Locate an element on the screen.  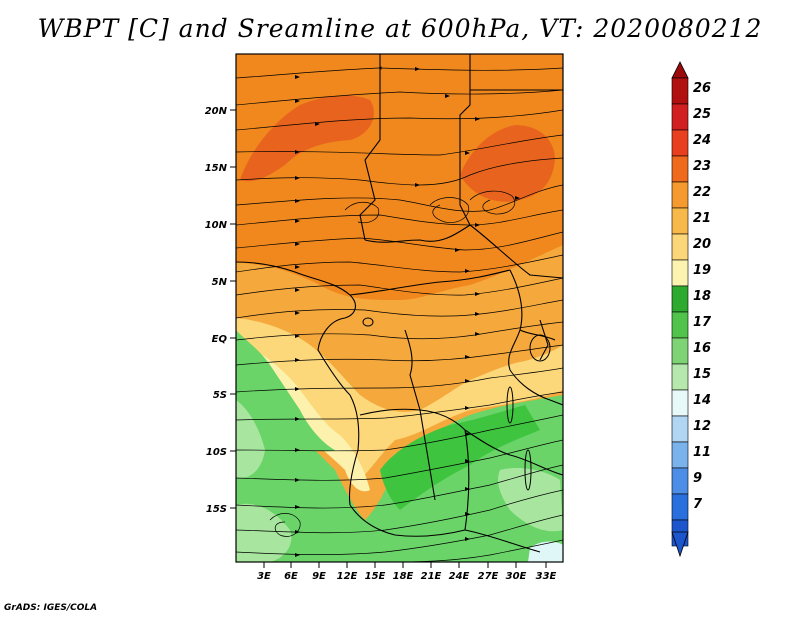
fill-16-17-west is located at coordinates (285, 391).